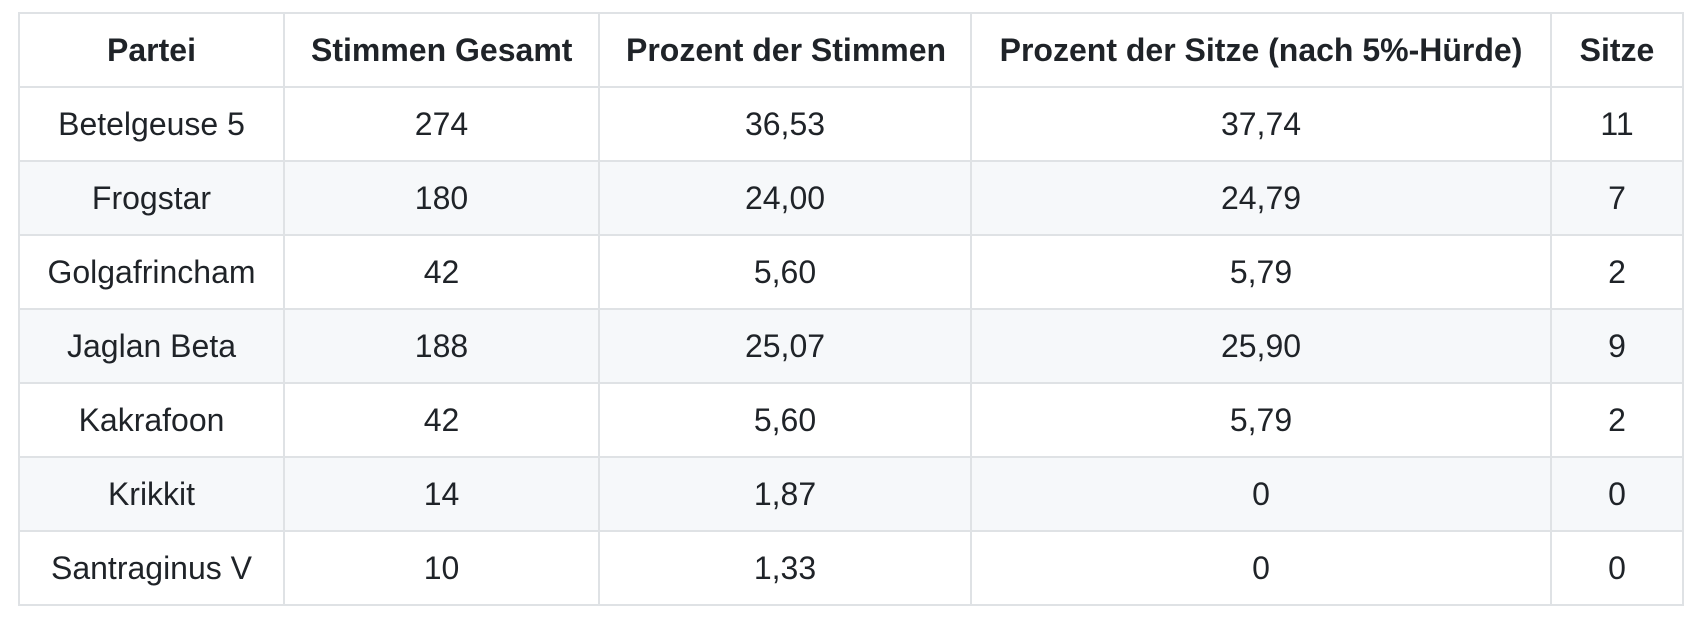 Image resolution: width=1698 pixels, height=618 pixels. I want to click on cell-partei: Frogstar, so click(151, 198).